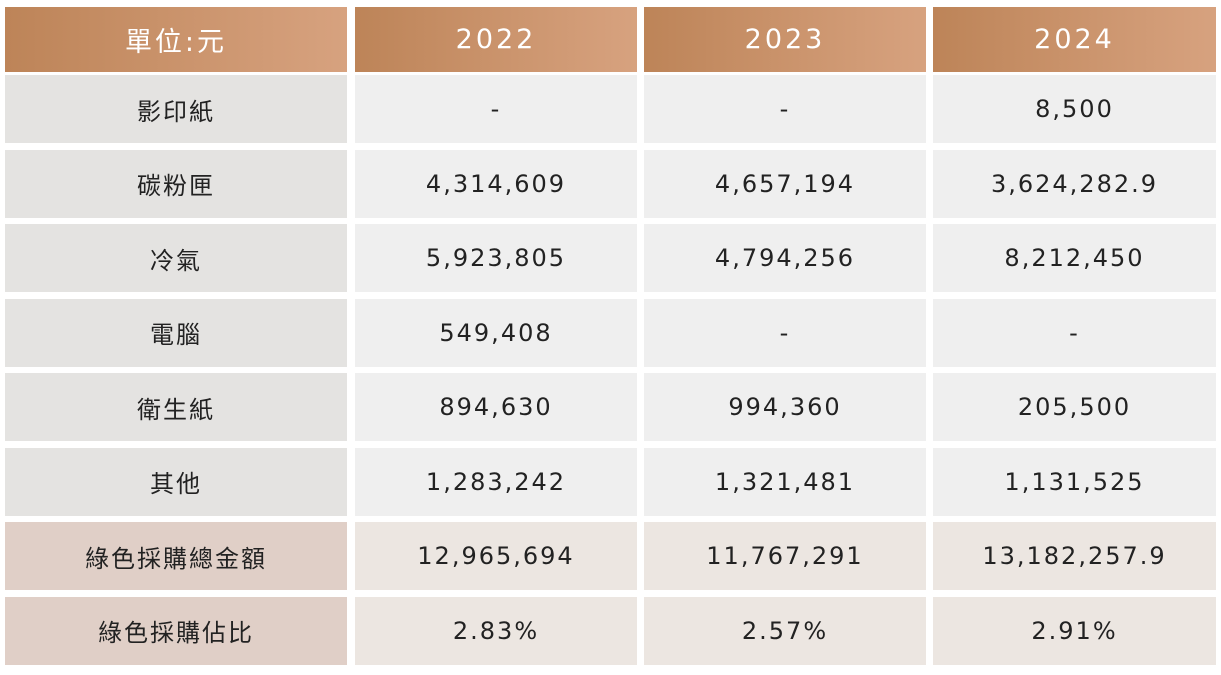 The image size is (1221, 675). I want to click on value-cell: 5,923,805, so click(496, 258).